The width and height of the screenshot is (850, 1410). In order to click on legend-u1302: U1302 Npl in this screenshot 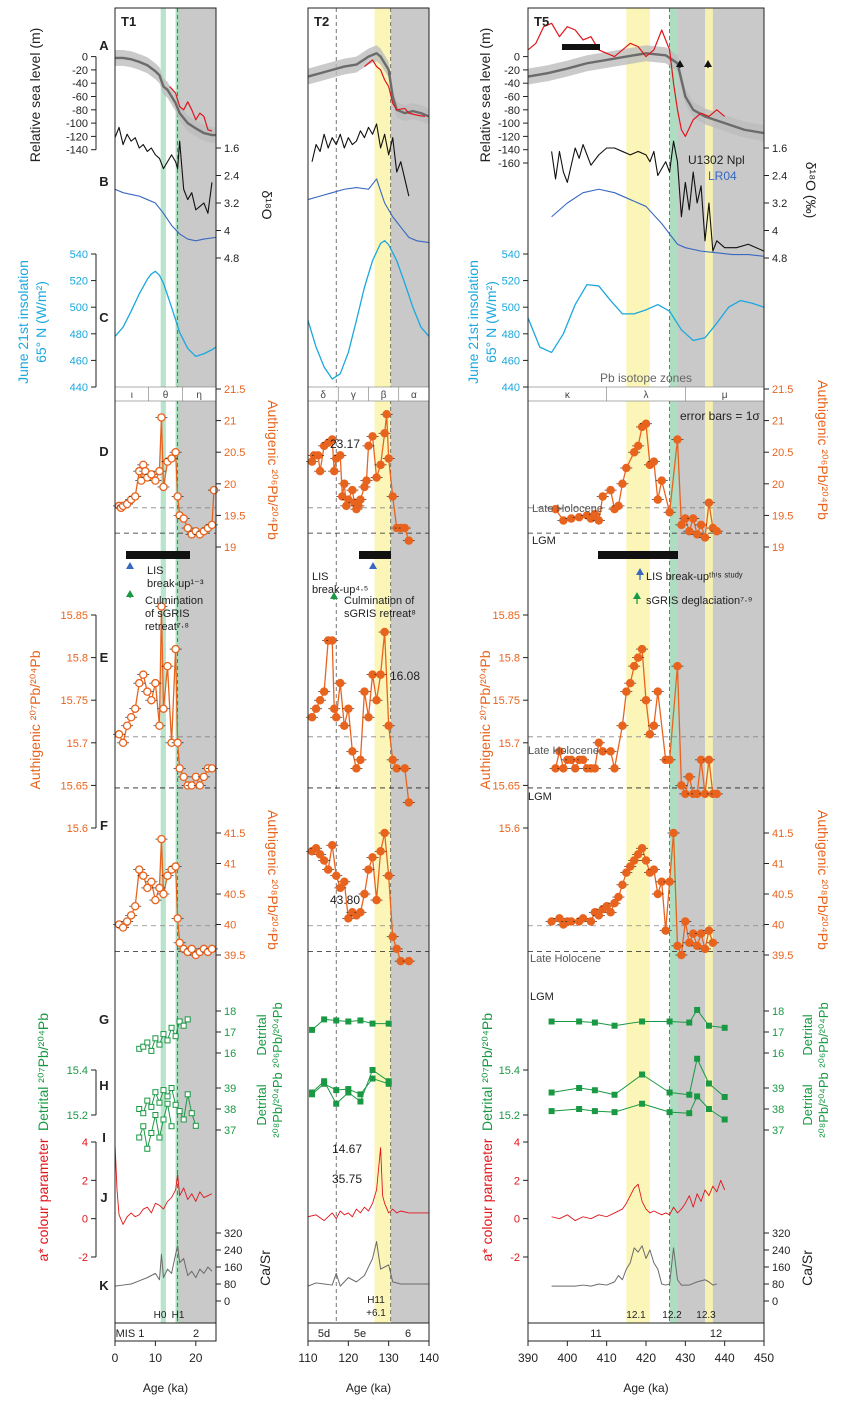, I will do `click(716, 160)`.